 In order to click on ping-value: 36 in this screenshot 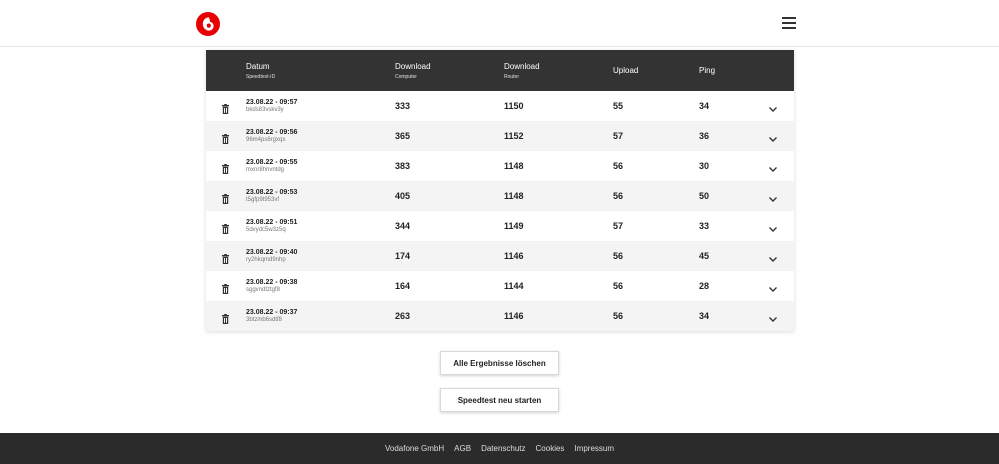, I will do `click(704, 136)`.